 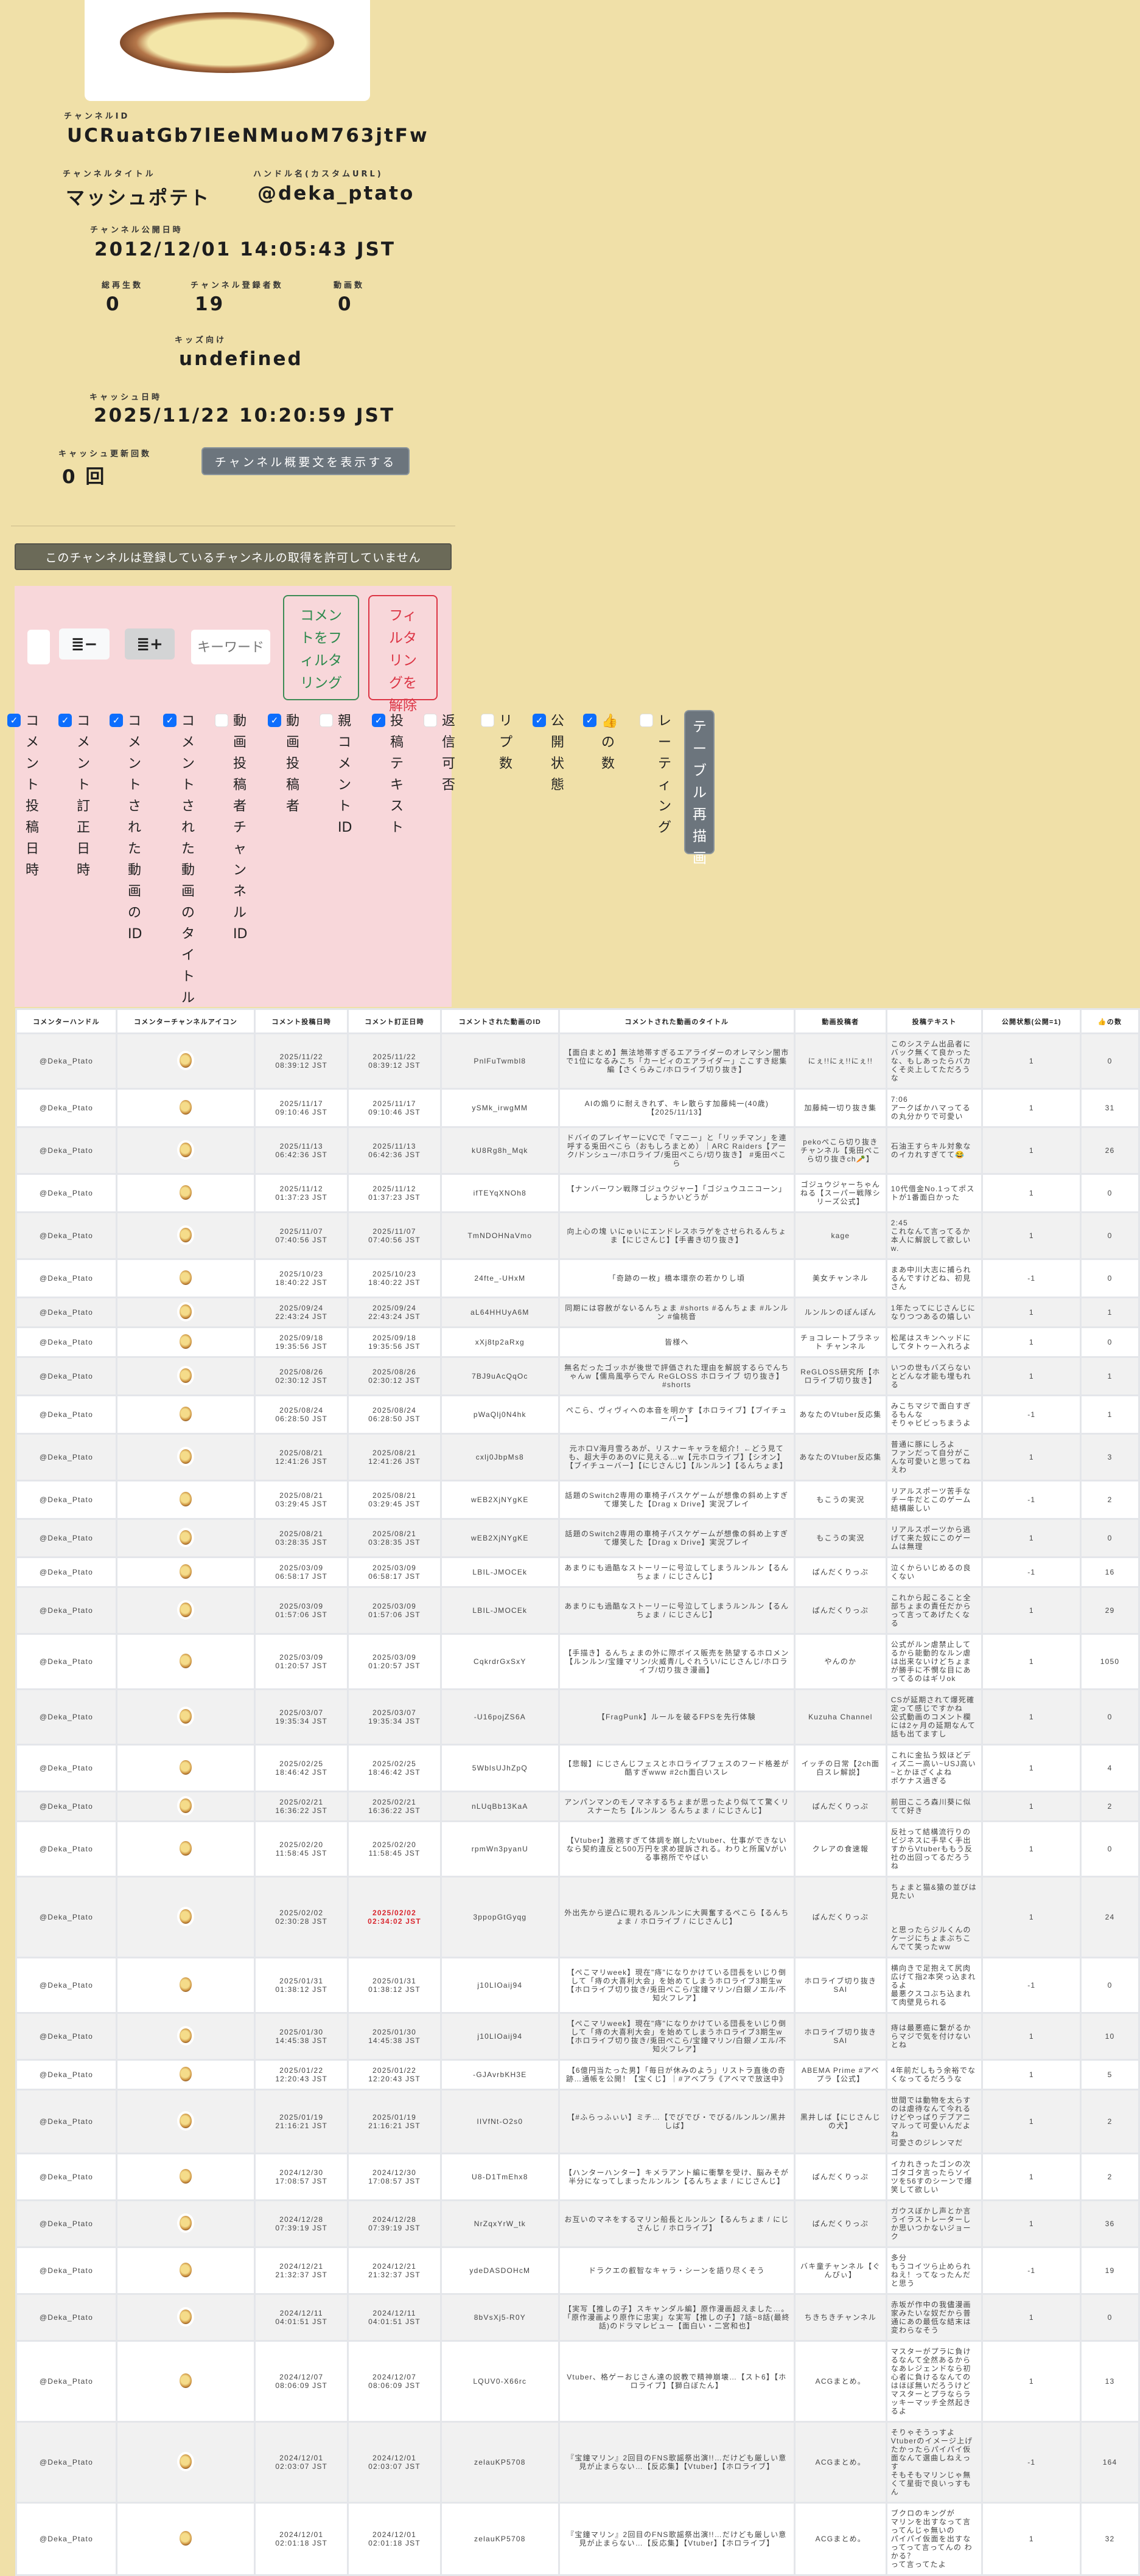 I want to click on video-id: 7BJ9uAcQqOc, so click(x=499, y=1376).